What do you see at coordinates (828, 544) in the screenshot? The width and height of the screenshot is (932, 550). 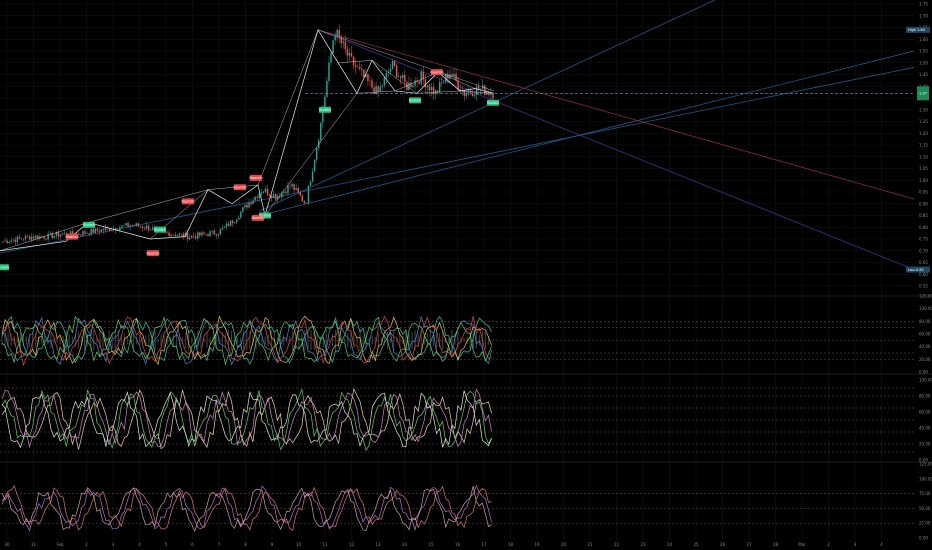 I see `time-axis-label: 2` at bounding box center [828, 544].